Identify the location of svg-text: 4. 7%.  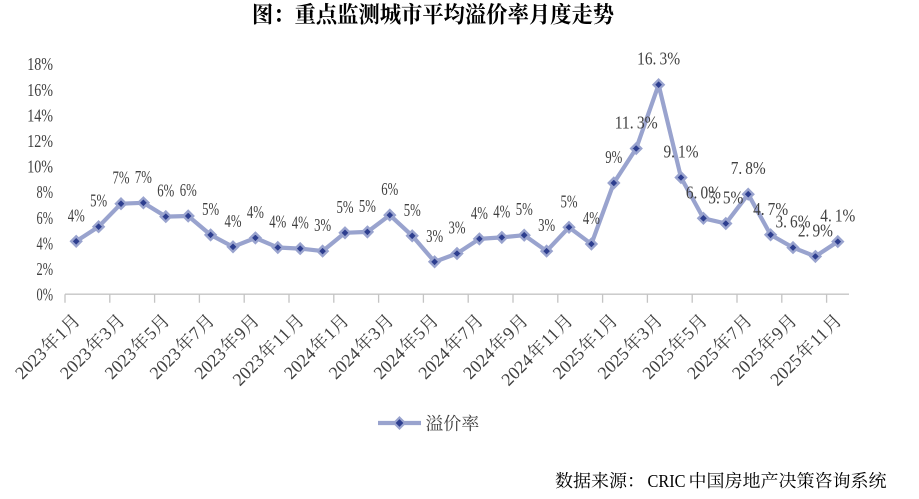
(770, 209).